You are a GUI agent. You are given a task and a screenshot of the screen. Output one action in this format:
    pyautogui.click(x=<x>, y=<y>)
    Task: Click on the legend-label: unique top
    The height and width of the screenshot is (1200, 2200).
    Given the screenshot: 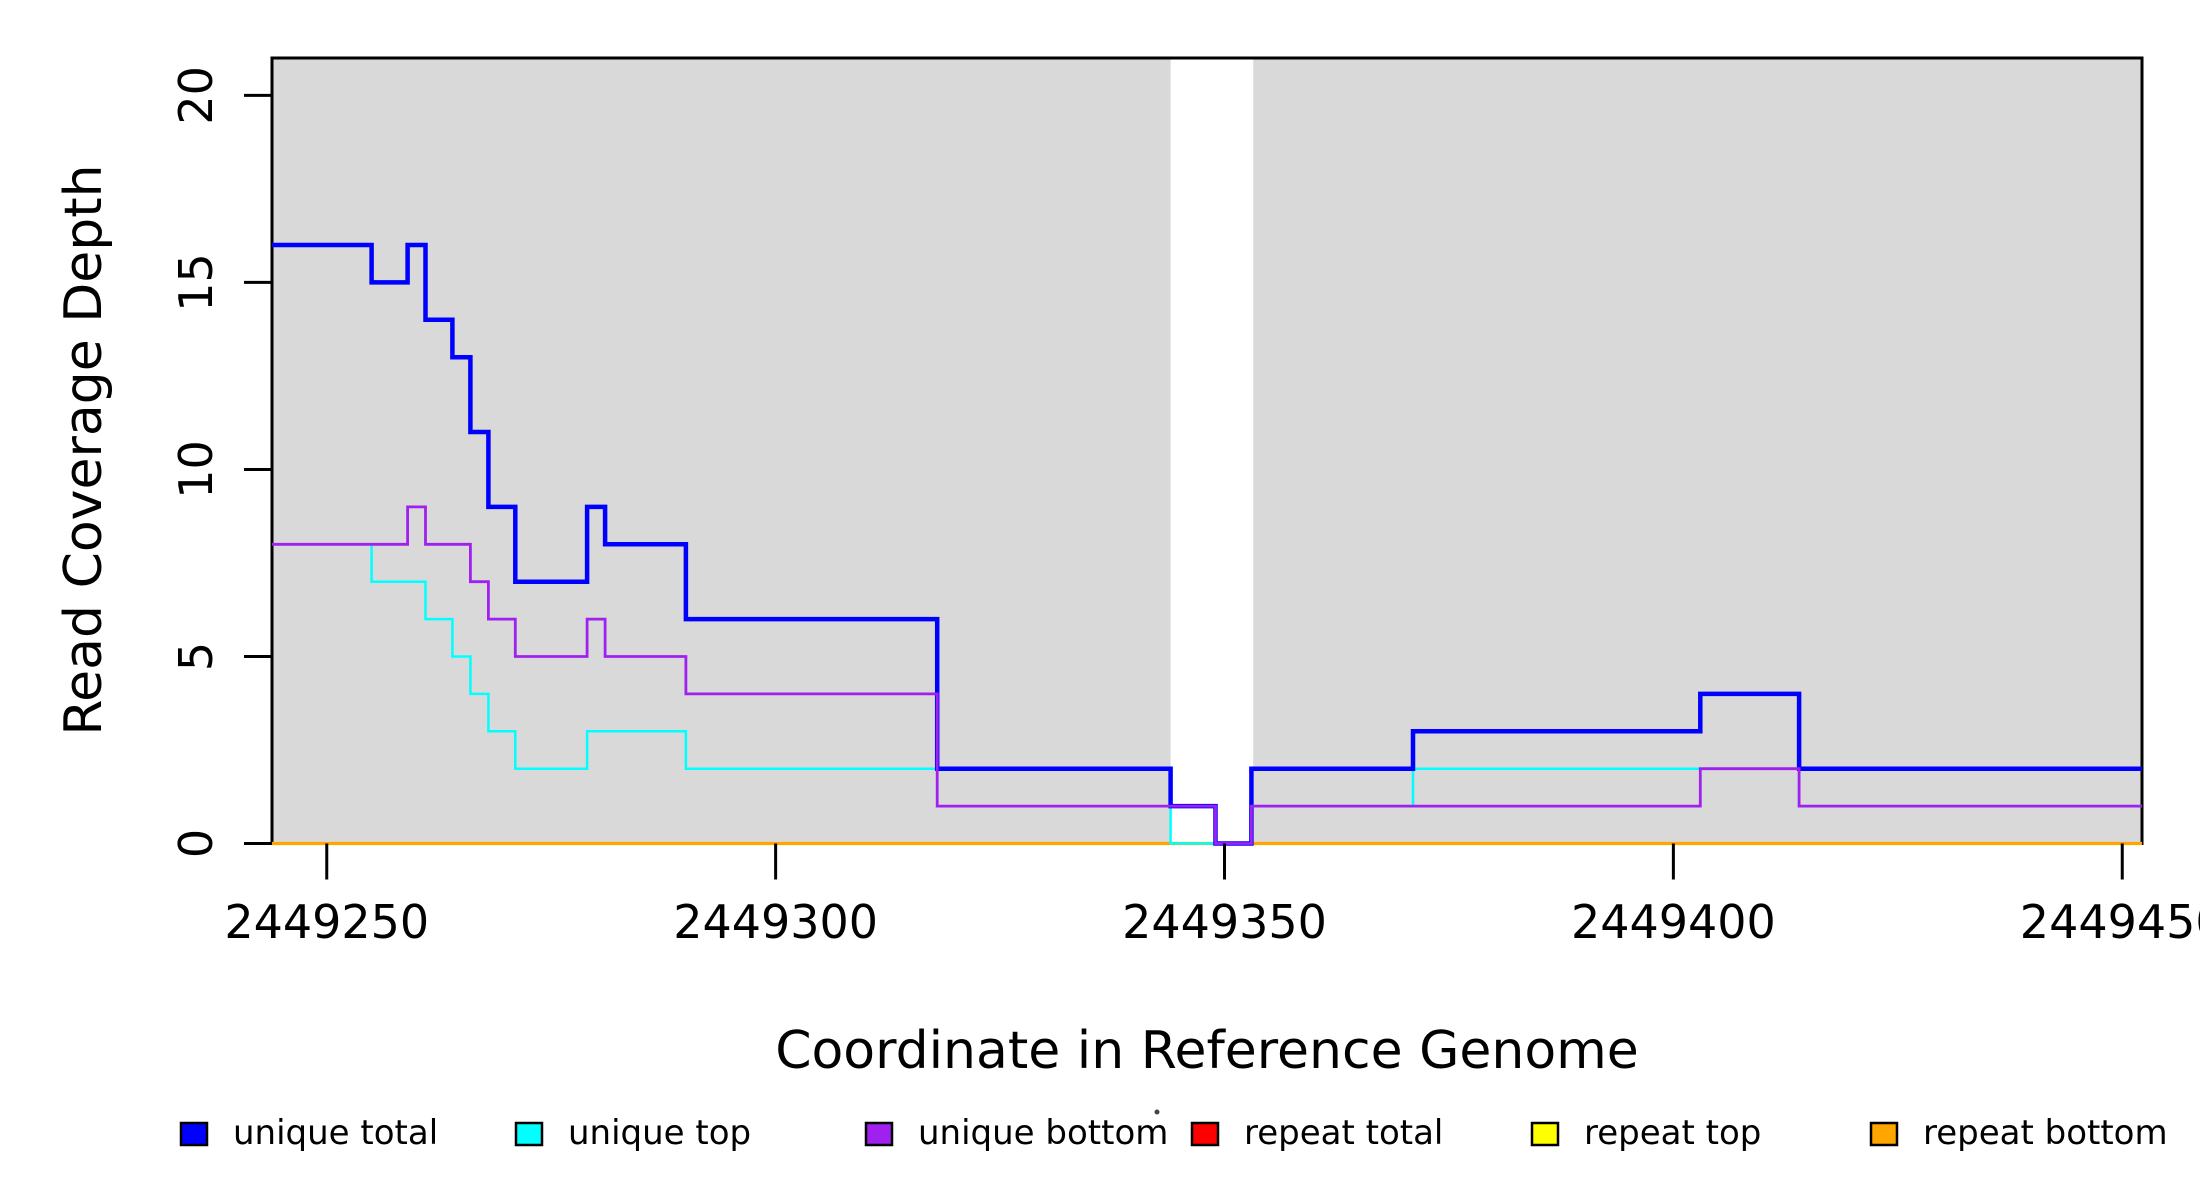 What is the action you would take?
    pyautogui.click(x=659, y=1133)
    